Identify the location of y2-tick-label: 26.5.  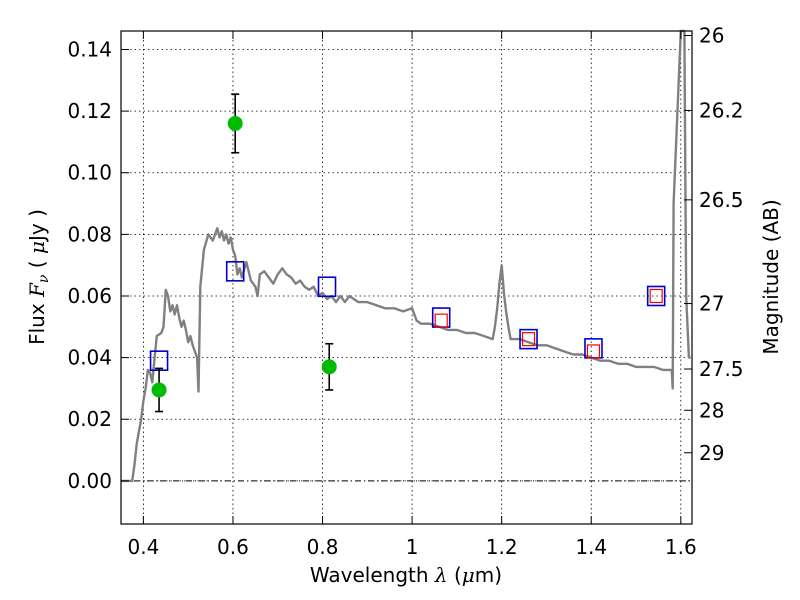
(721, 200).